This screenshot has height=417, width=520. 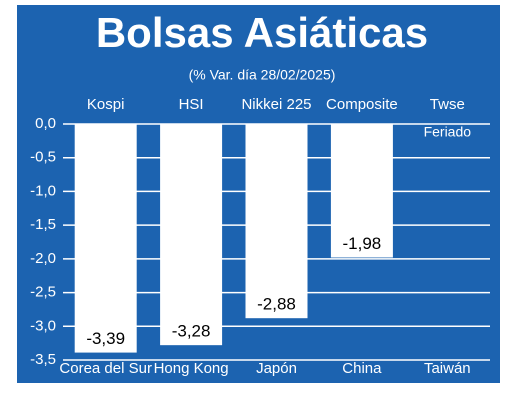 I want to click on index-label: HSI, so click(x=191, y=104).